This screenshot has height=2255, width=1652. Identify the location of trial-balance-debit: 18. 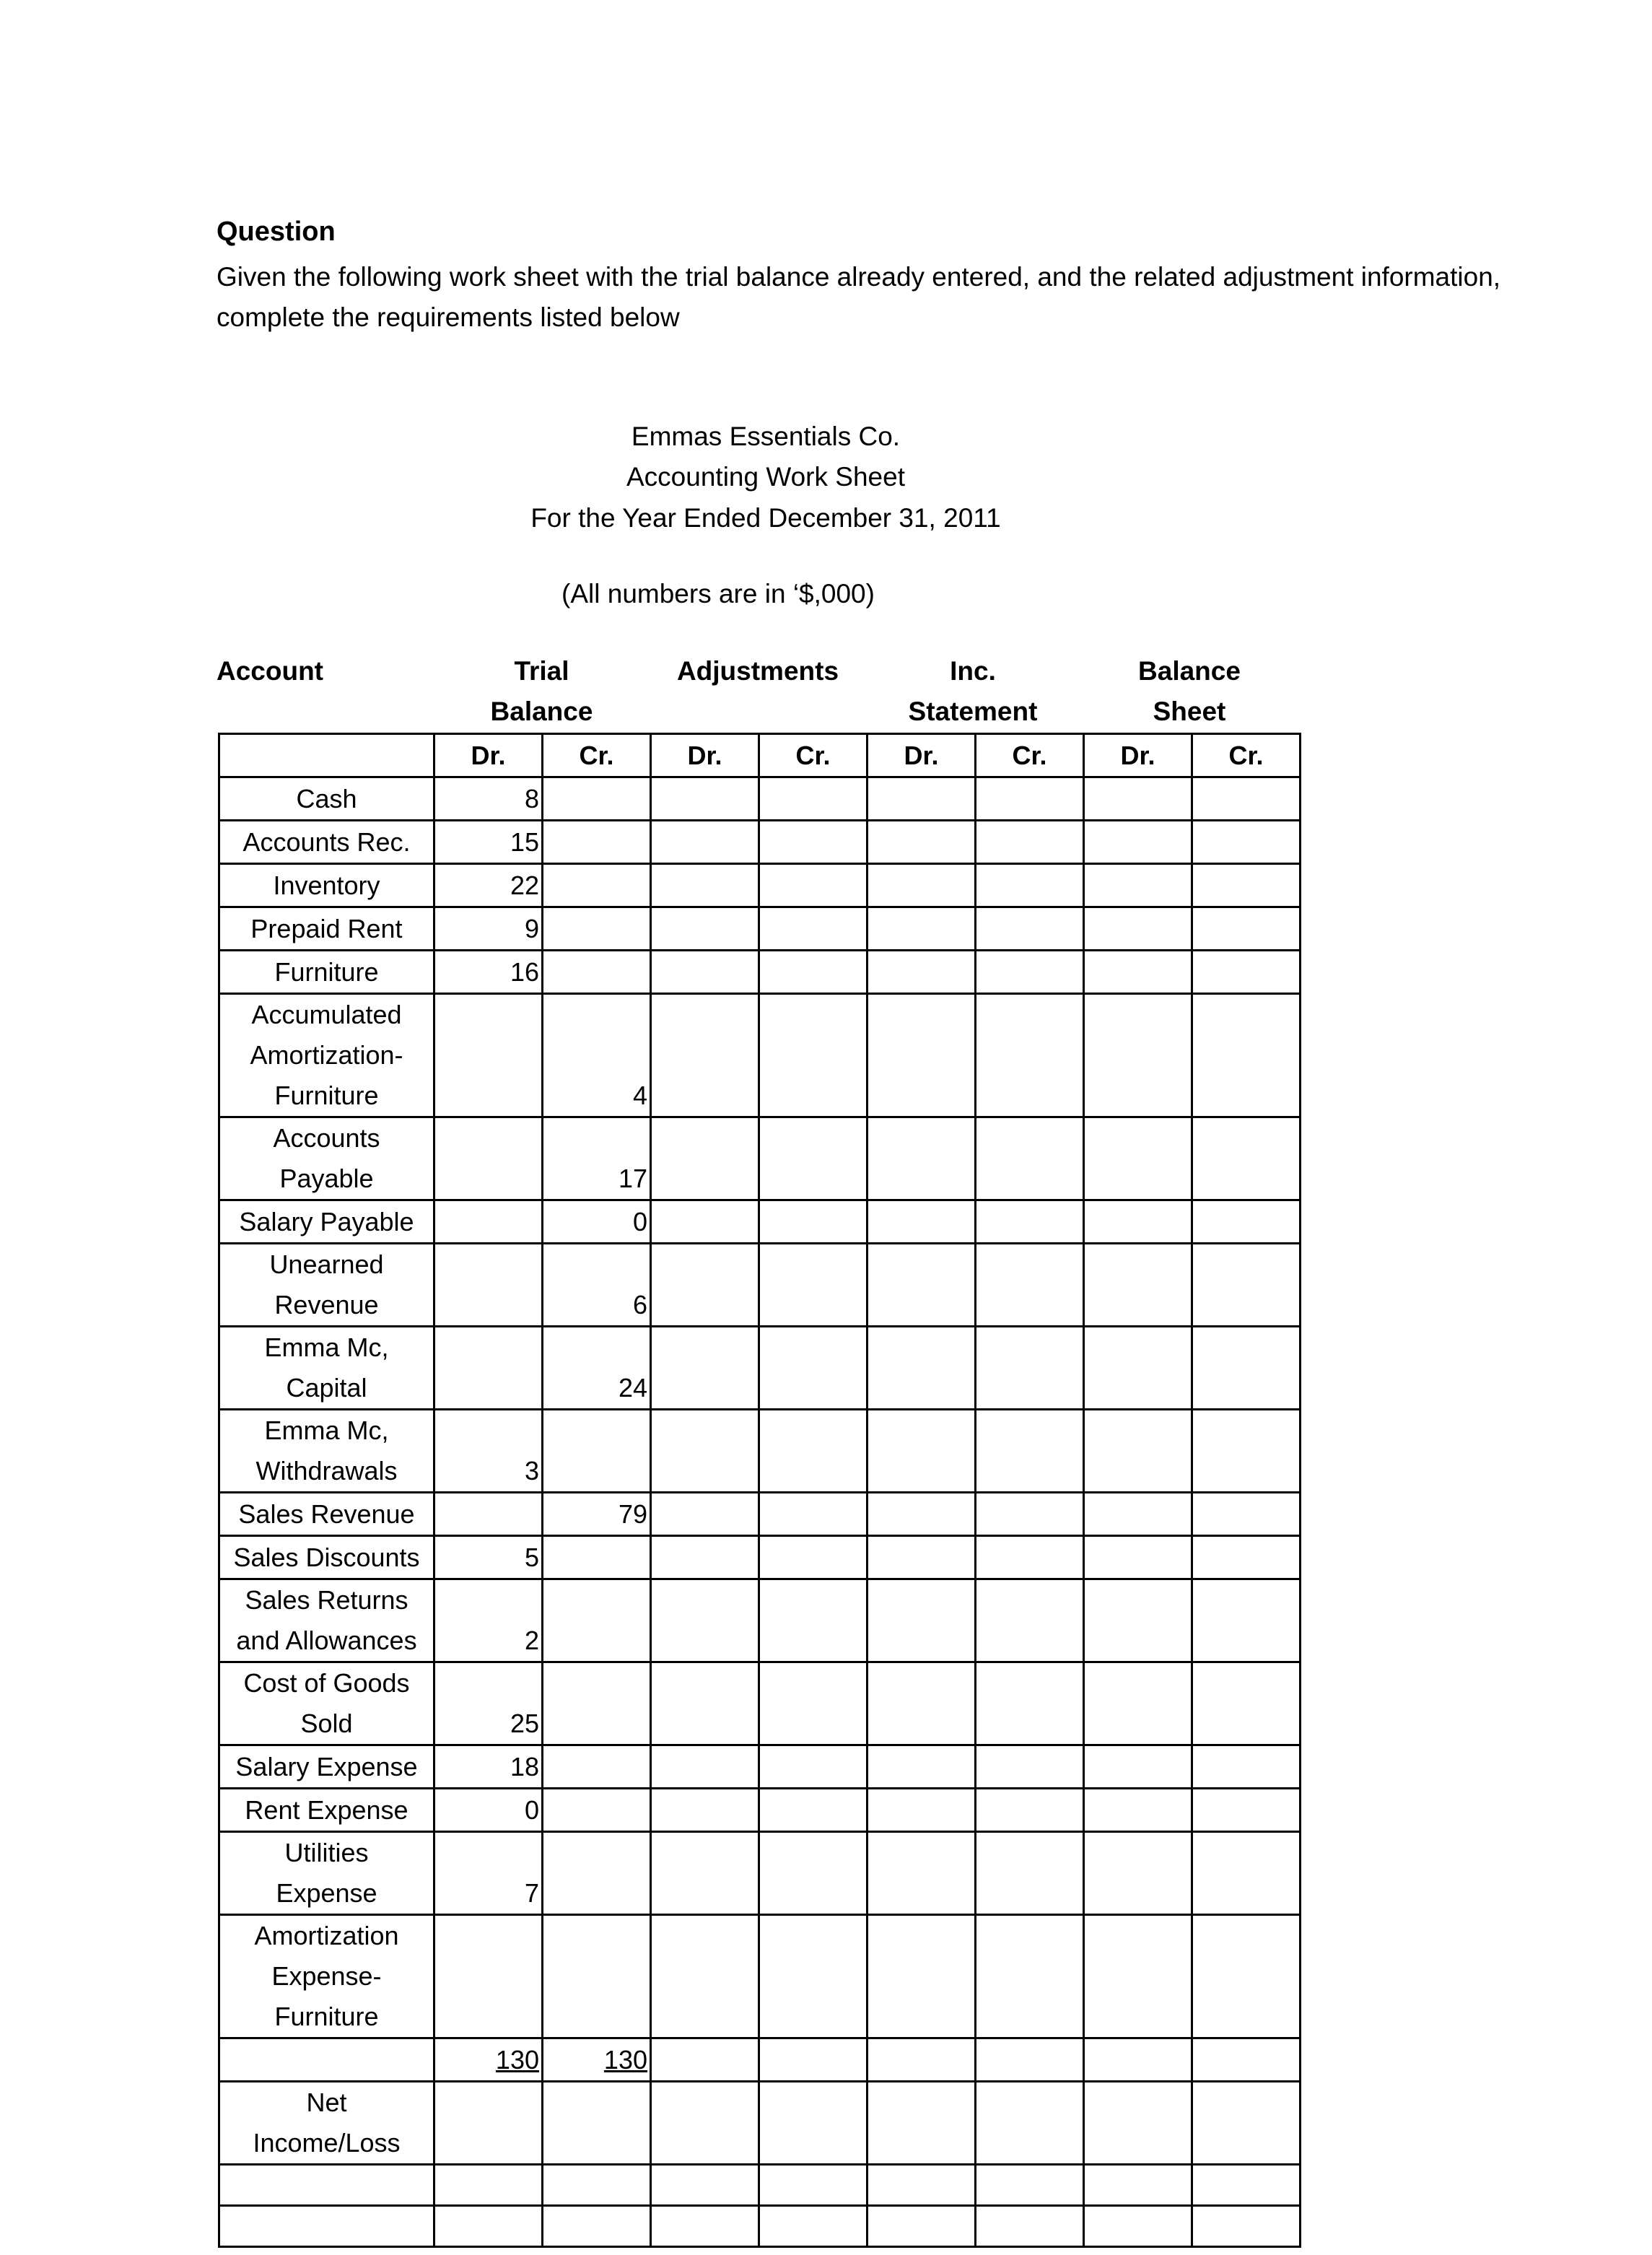
(488, 1766).